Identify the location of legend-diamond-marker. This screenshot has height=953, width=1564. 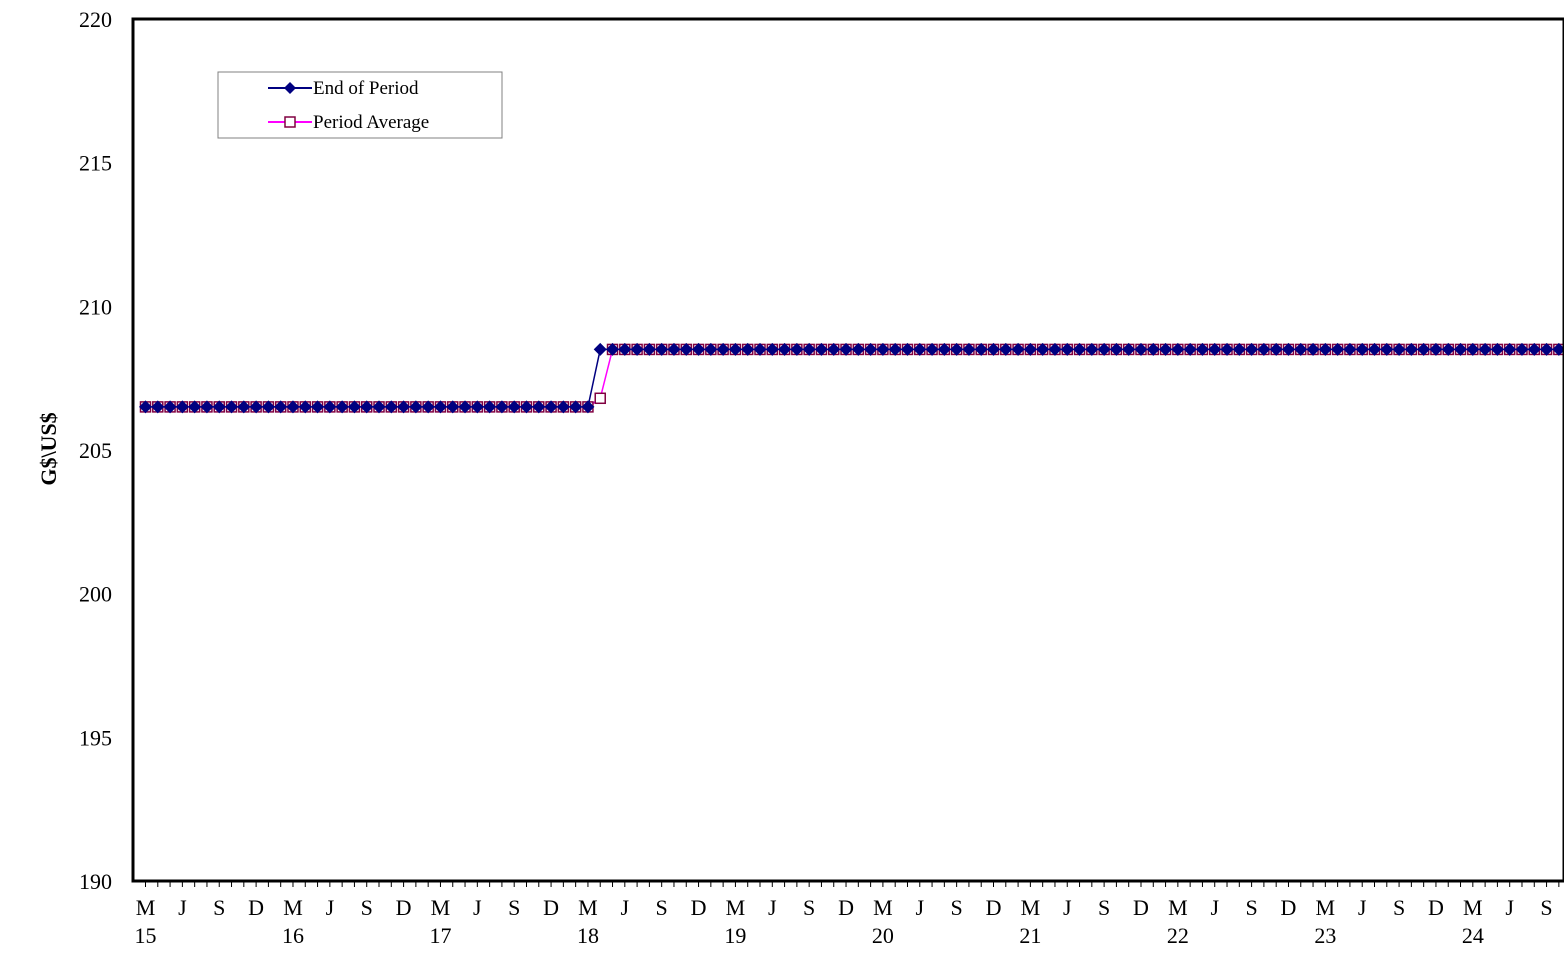
(290, 88).